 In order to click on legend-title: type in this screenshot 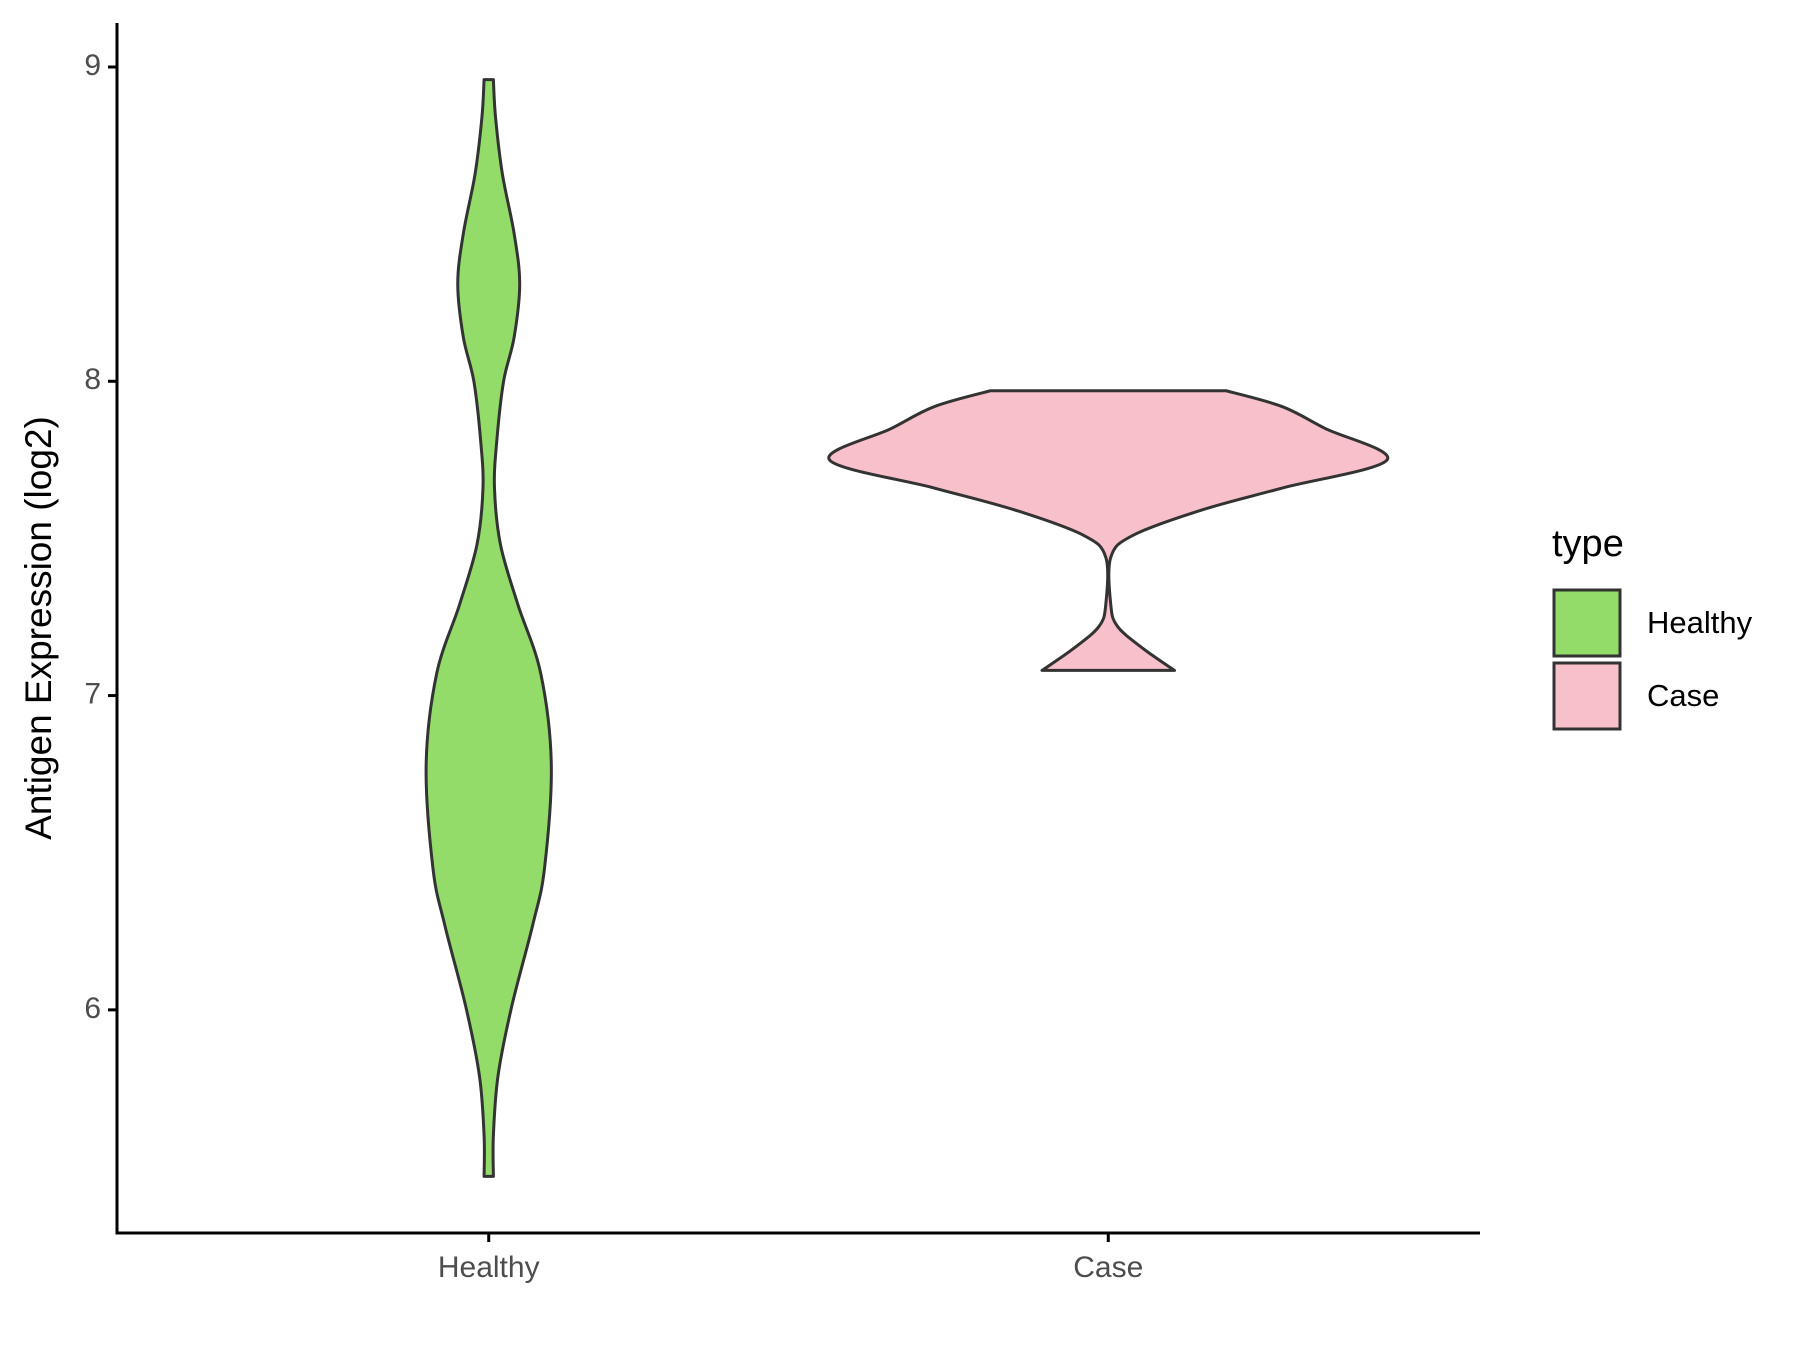, I will do `click(1588, 544)`.